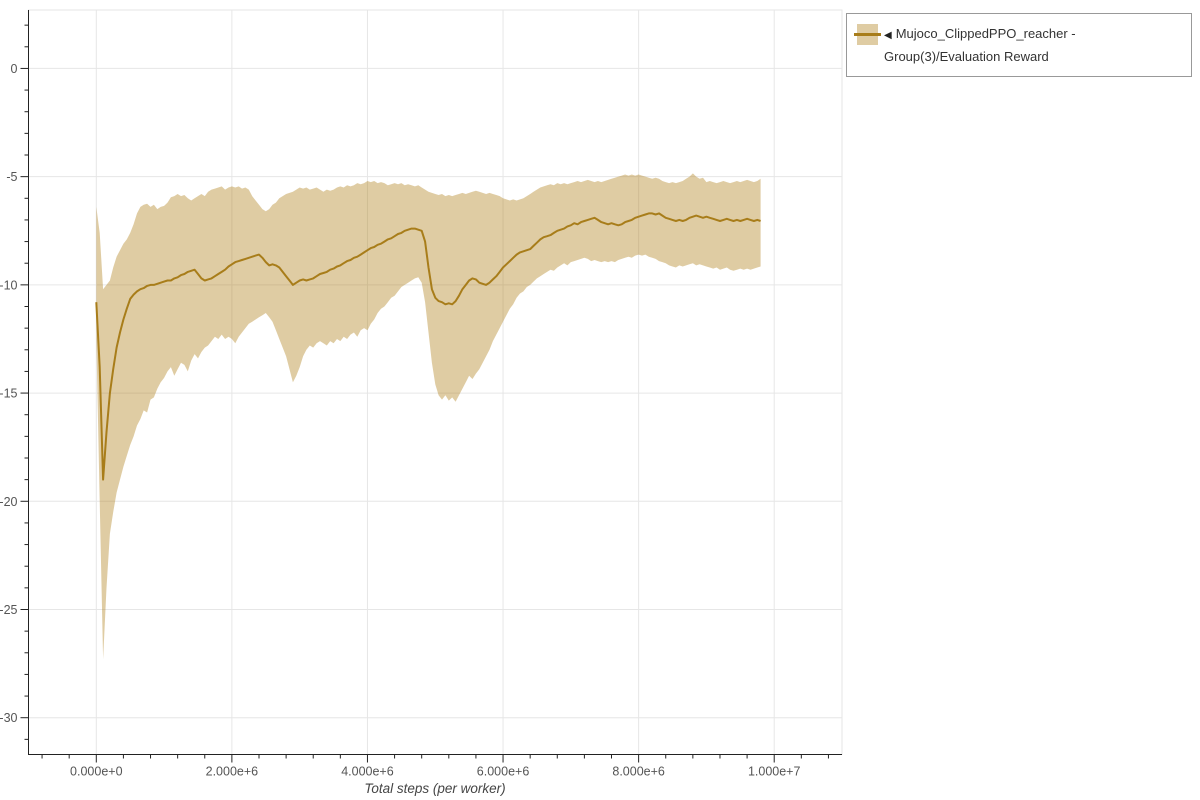  I want to click on y-tick-label: -30, so click(9, 718).